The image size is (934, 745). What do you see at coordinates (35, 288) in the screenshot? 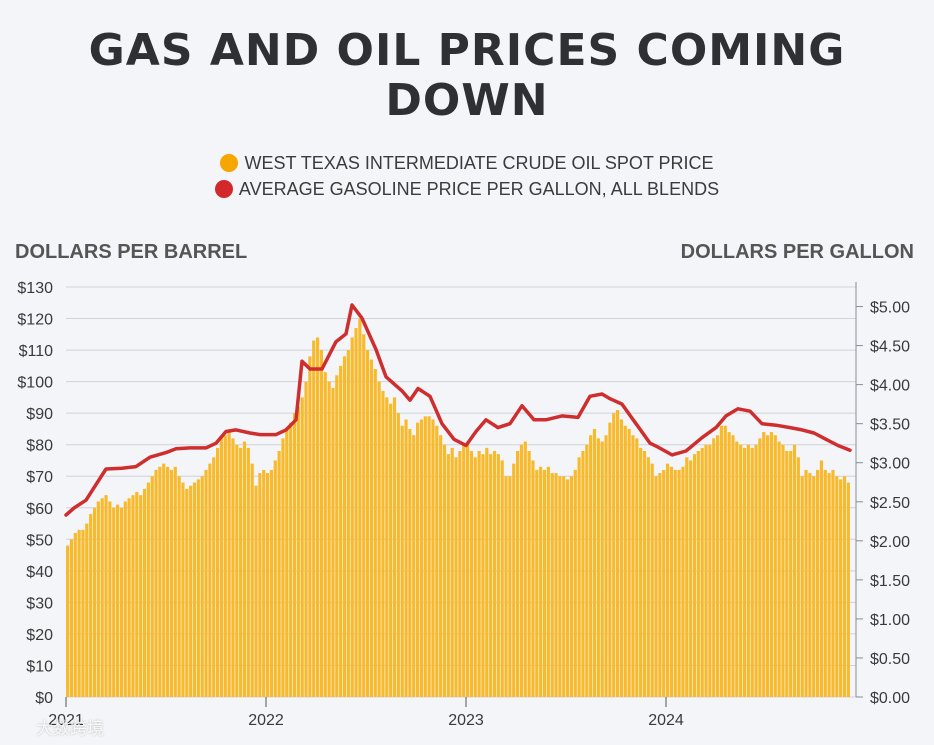
I see `left-tick-label: $130` at bounding box center [35, 288].